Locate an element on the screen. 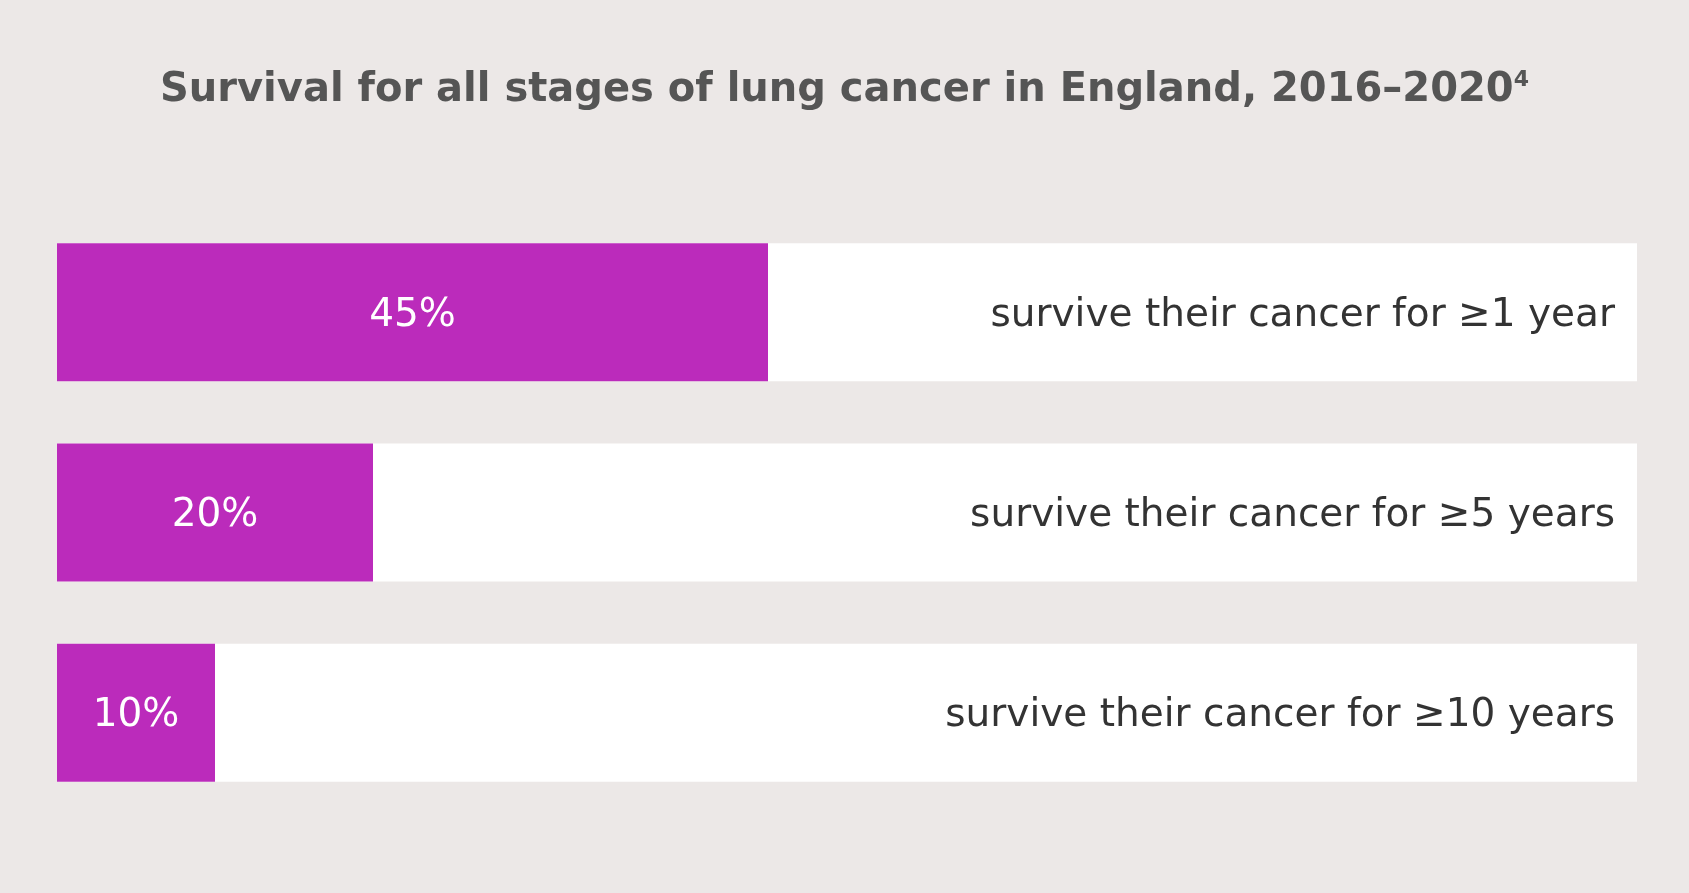 This screenshot has width=1689, height=893. y-tick-label: survive their cancer for ≥1 year is located at coordinates (1303, 312).